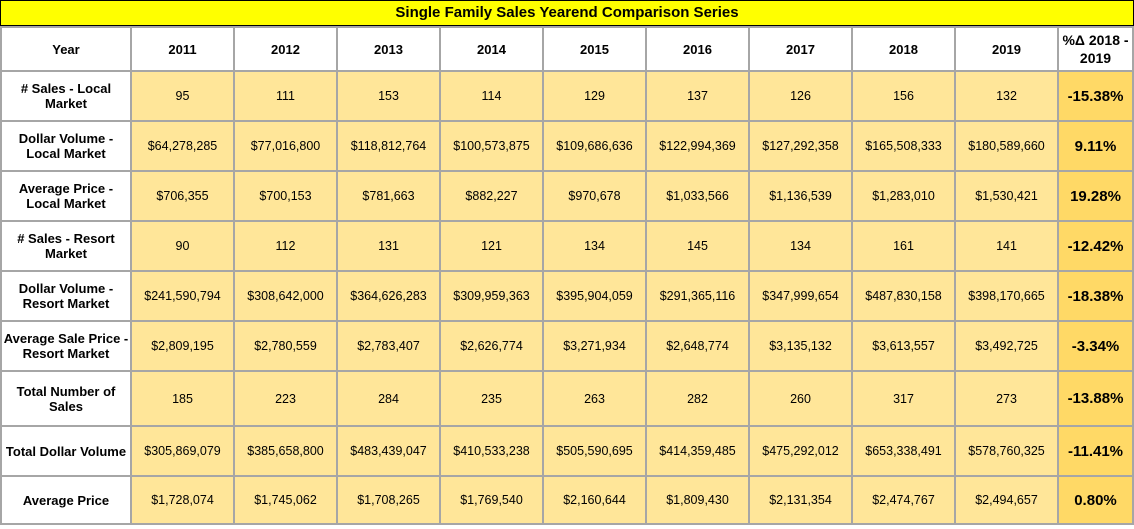  Describe the element at coordinates (66, 96) in the screenshot. I see `row-label: # Sales - Local Market` at that location.